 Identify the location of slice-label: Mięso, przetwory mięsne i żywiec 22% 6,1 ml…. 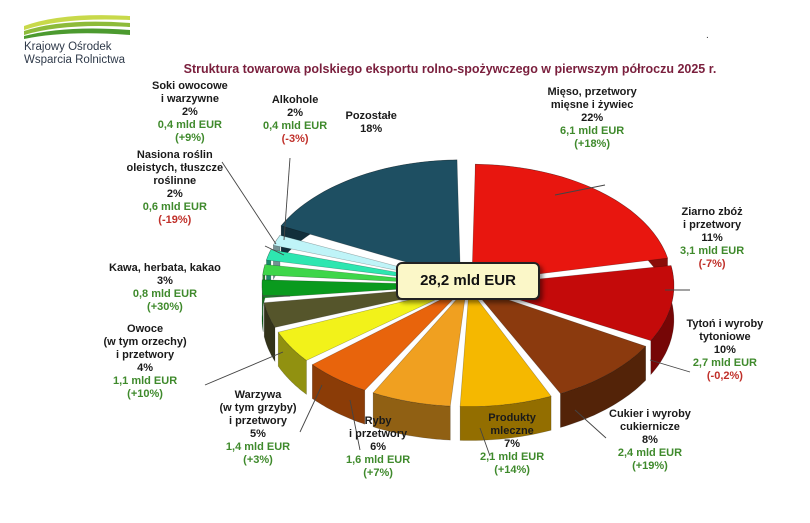
(592, 118).